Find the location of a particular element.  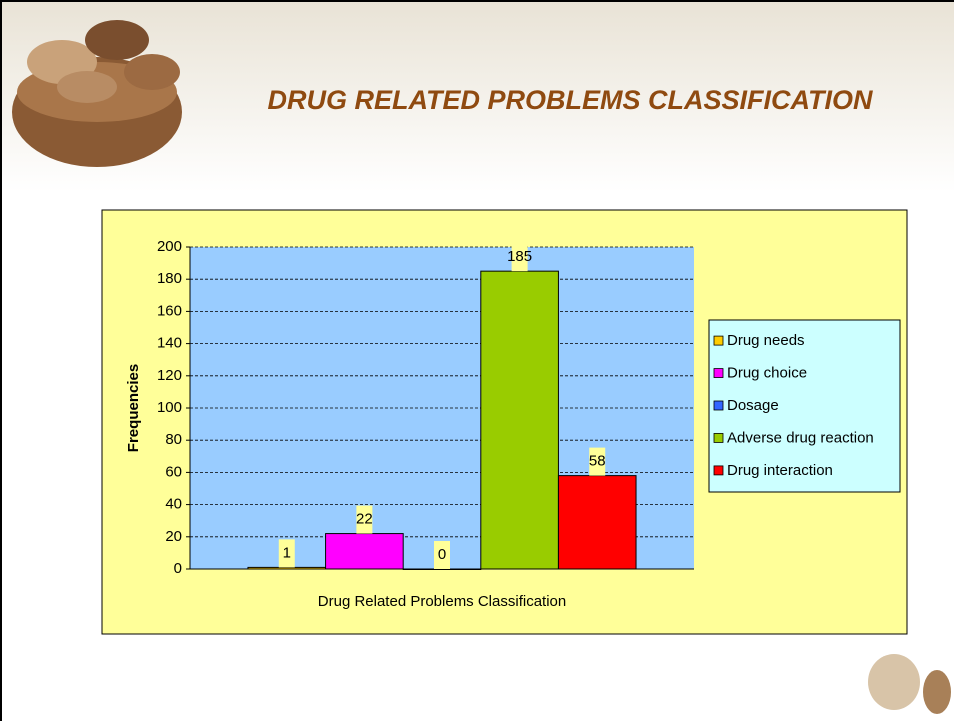

data-label: 0 is located at coordinates (442, 554).